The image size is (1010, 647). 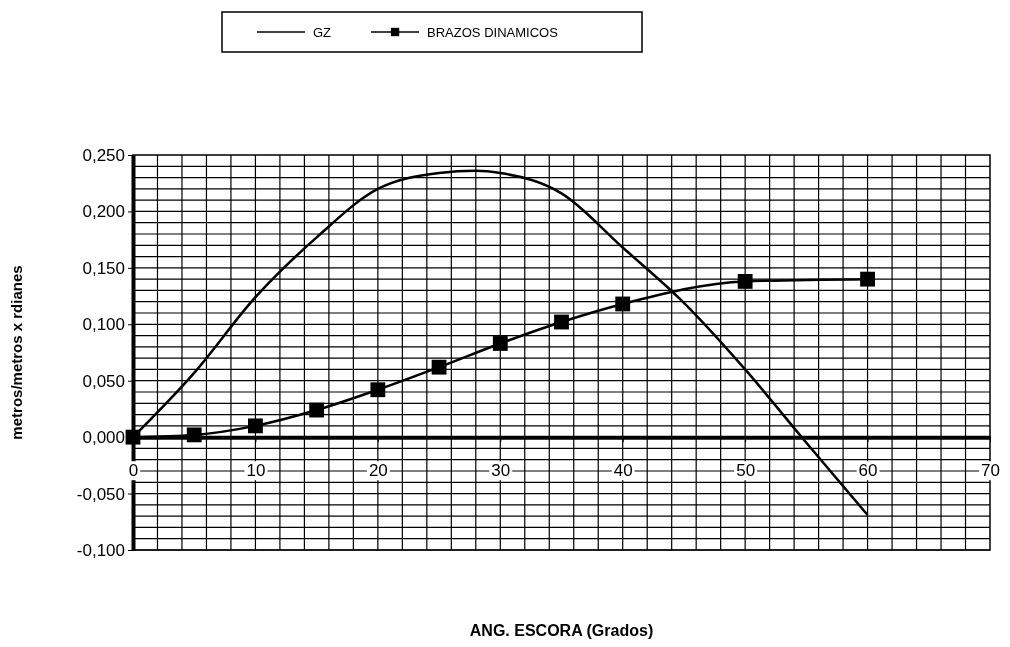 I want to click on y-tick-label: 0,200, so click(x=103, y=212).